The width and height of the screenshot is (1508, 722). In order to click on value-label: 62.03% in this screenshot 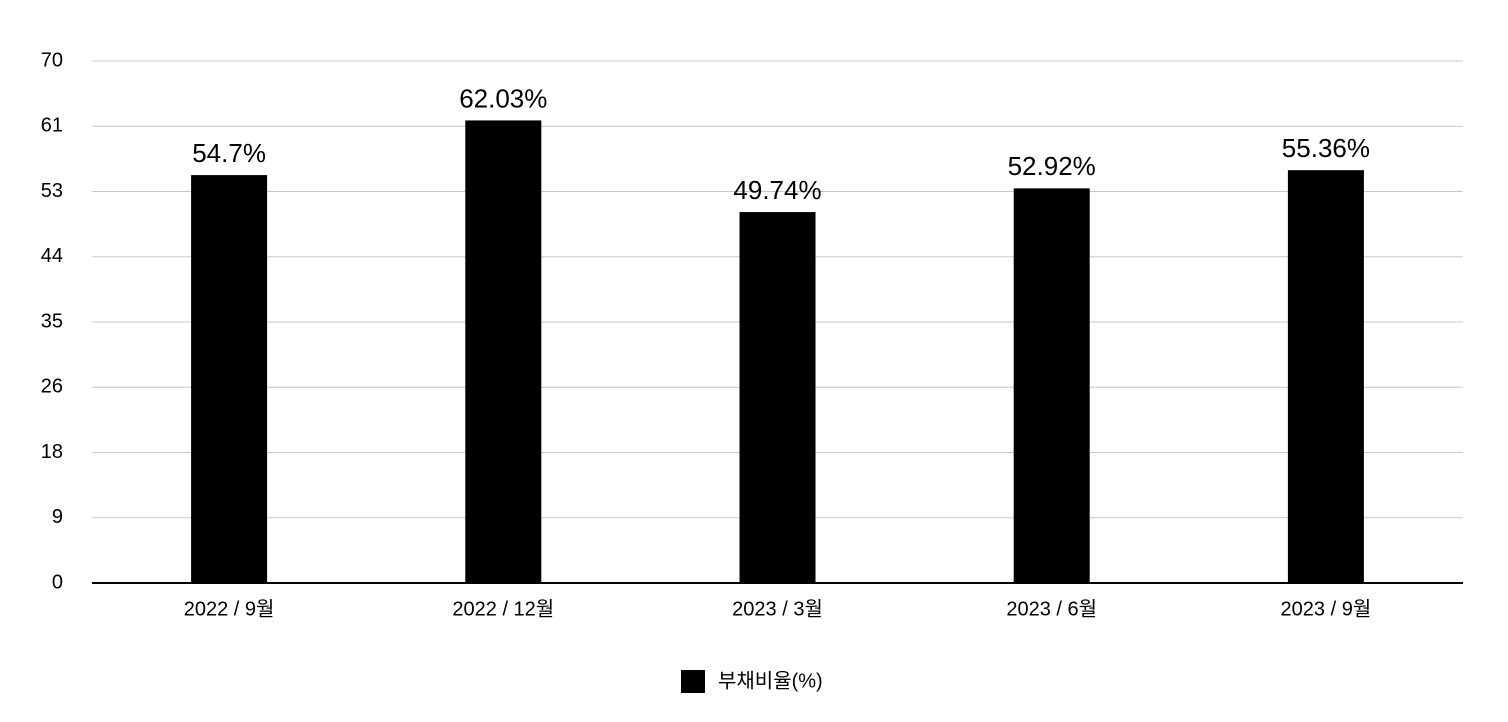, I will do `click(503, 98)`.